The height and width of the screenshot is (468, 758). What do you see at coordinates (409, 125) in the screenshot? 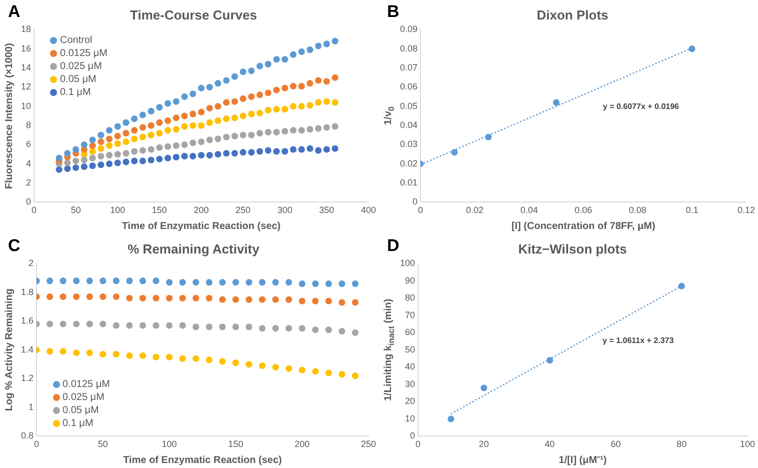
I see `y-tick-label: 0.04` at bounding box center [409, 125].